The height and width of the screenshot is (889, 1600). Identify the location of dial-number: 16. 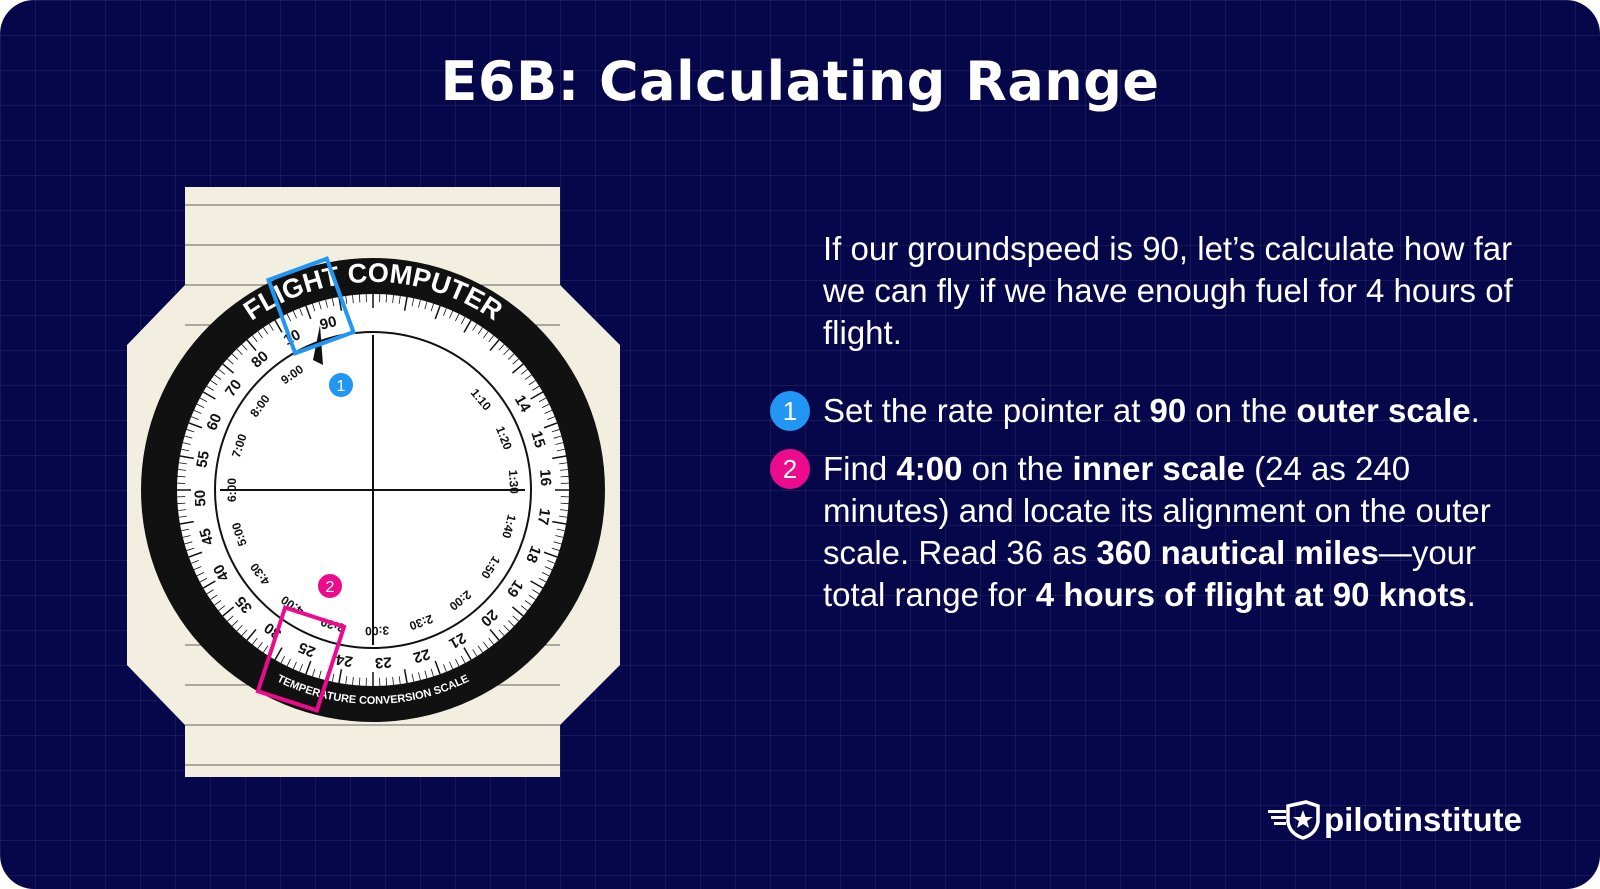
(545, 478).